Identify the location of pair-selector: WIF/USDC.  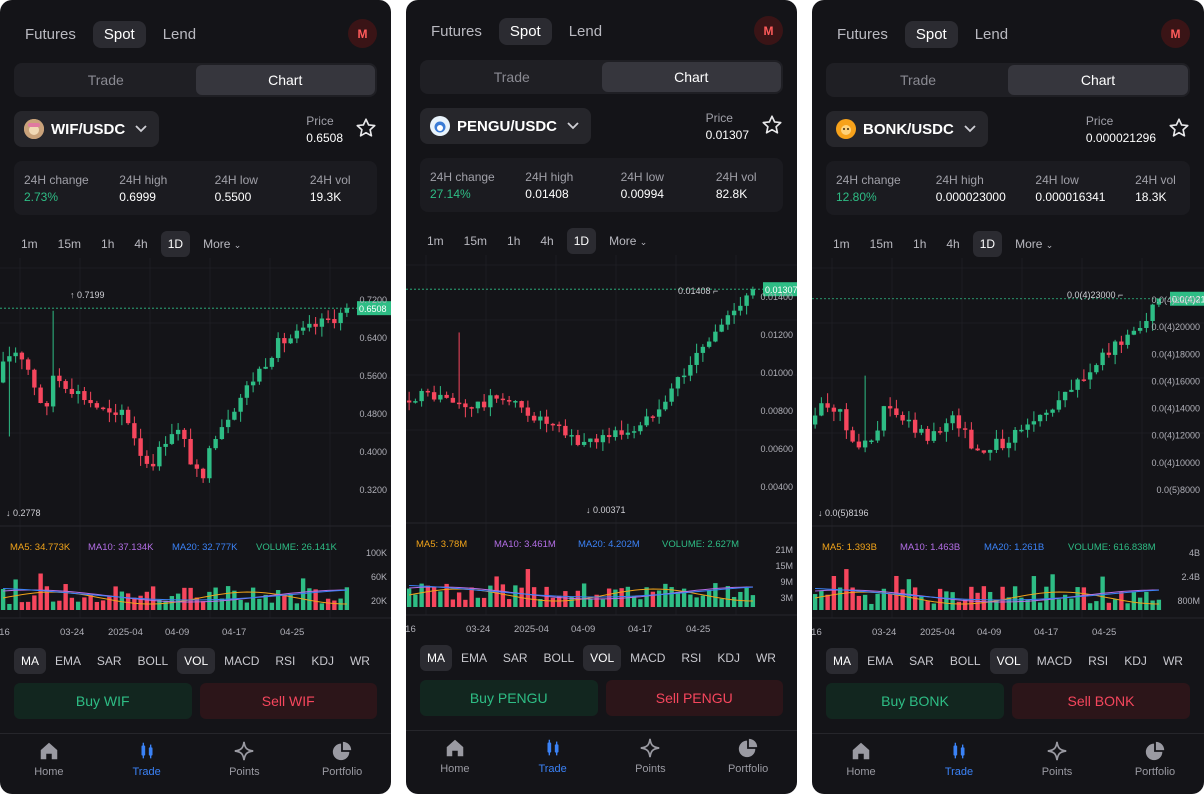
(87, 129).